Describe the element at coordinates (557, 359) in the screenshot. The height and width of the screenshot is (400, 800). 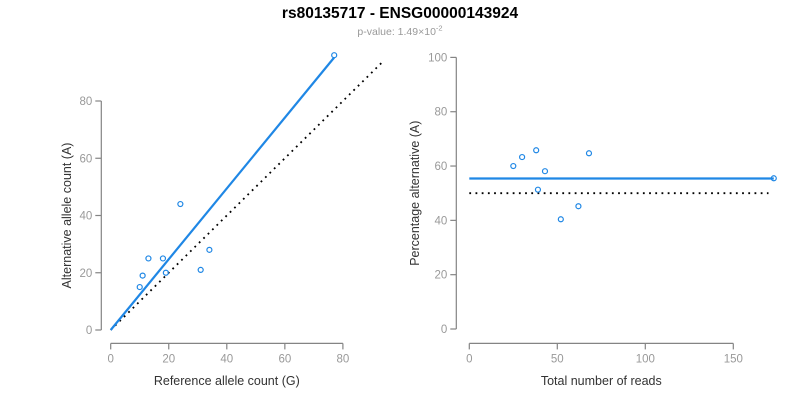
I see `x-tick-label: 50` at that location.